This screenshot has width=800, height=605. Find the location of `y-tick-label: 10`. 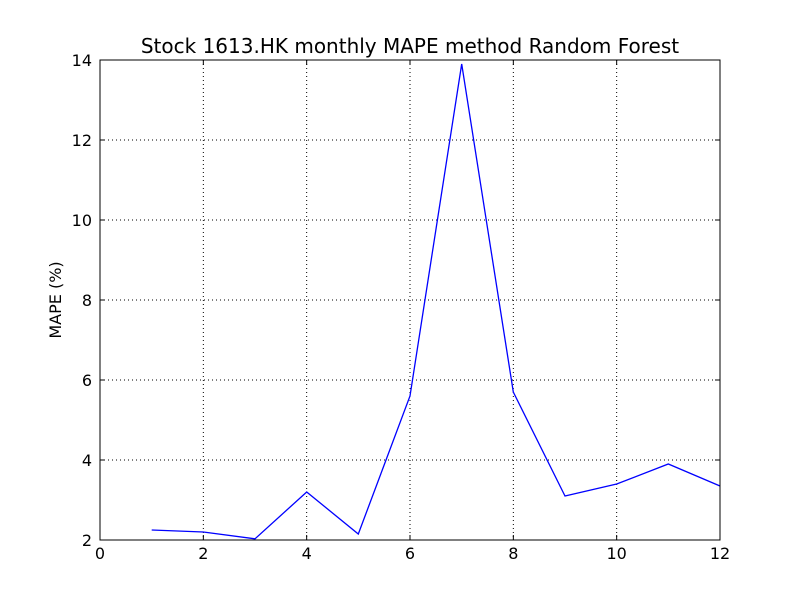

y-tick-label: 10 is located at coordinates (82, 220).